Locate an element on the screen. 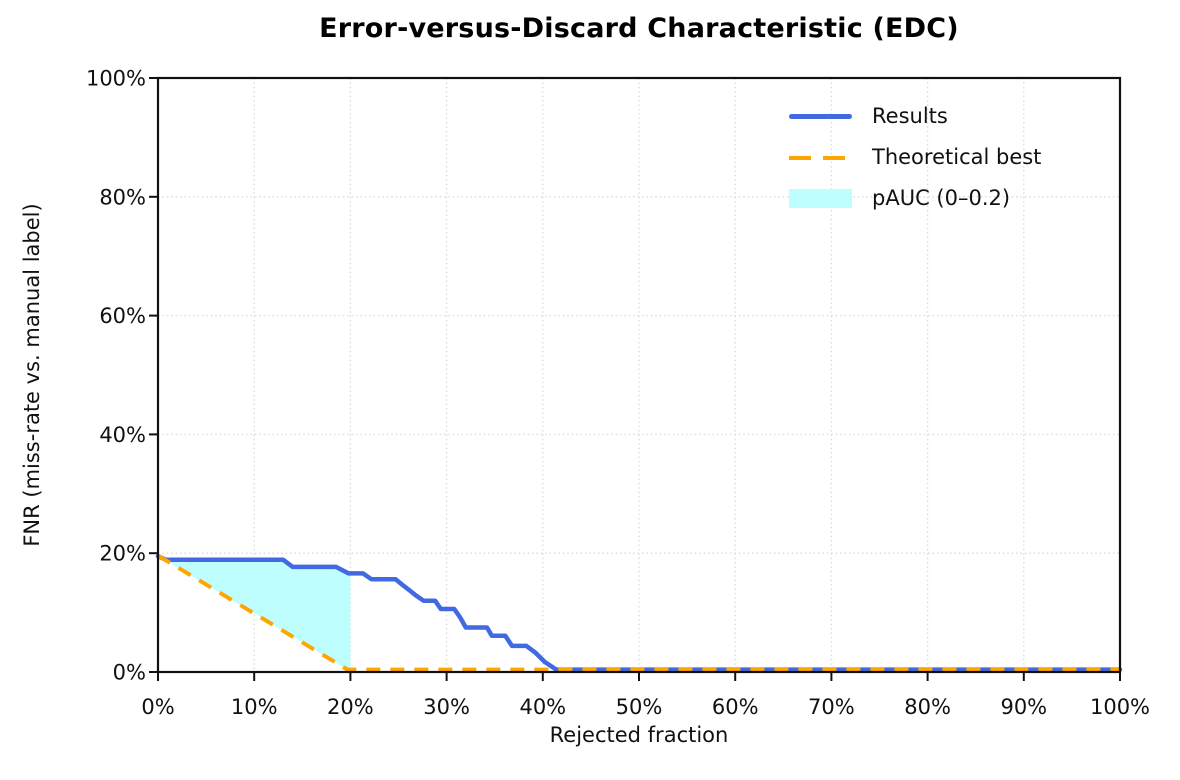 The height and width of the screenshot is (780, 1180). x-tick-label: 80% is located at coordinates (927, 707).